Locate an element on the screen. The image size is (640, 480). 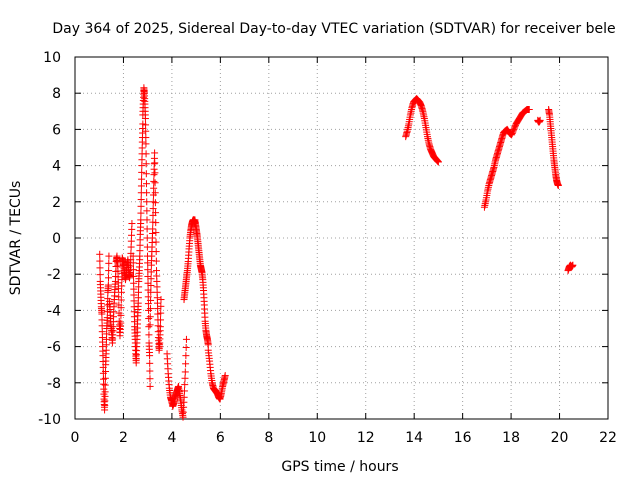
y-tick-label: -6 is located at coordinates (54, 348).